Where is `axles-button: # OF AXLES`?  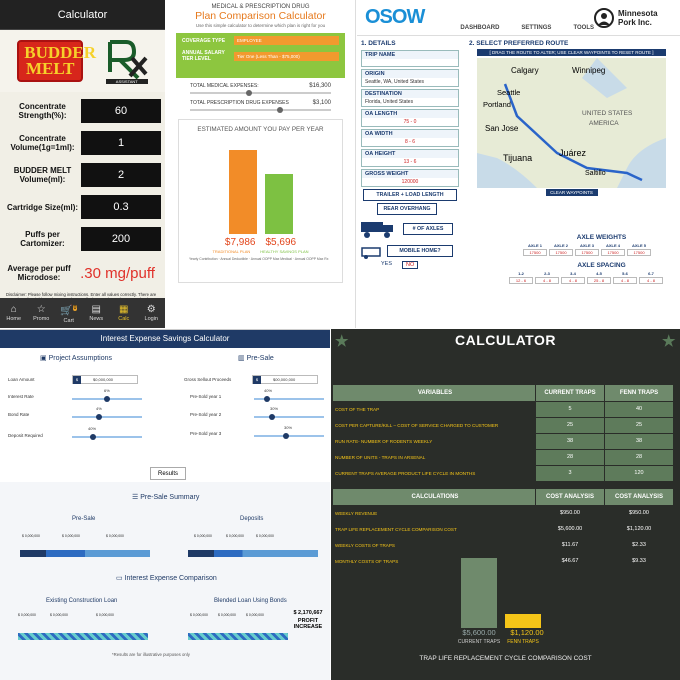
axles-button: # OF AXLES is located at coordinates (428, 229).